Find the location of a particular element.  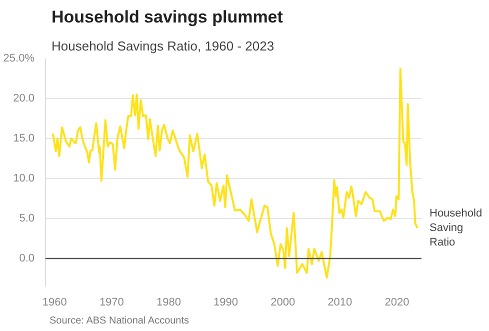

source-note: Source: ABS National Accounts is located at coordinates (120, 321).